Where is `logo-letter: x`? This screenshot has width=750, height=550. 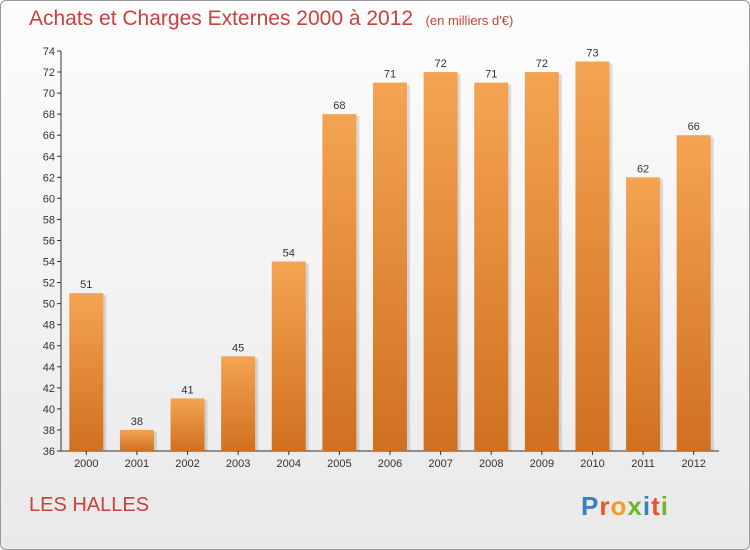 logo-letter: x is located at coordinates (635, 506).